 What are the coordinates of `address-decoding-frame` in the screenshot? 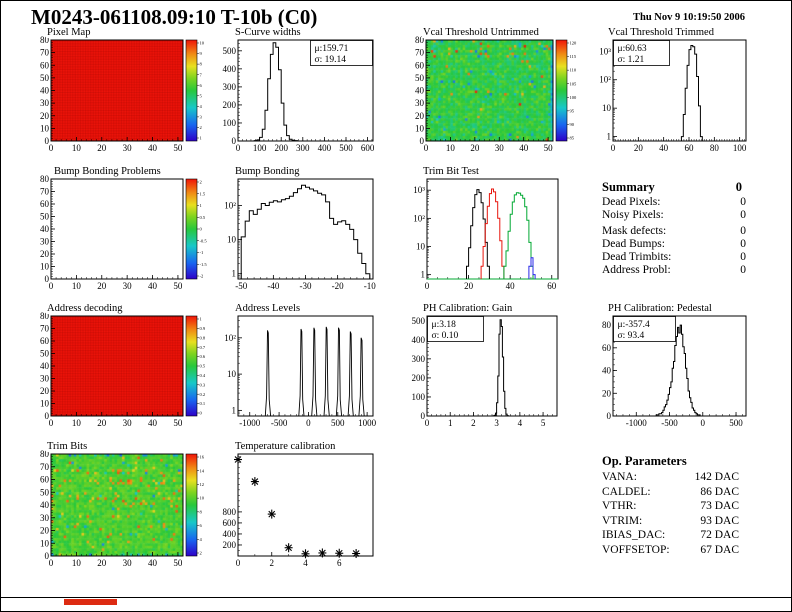 It's located at (117, 366).